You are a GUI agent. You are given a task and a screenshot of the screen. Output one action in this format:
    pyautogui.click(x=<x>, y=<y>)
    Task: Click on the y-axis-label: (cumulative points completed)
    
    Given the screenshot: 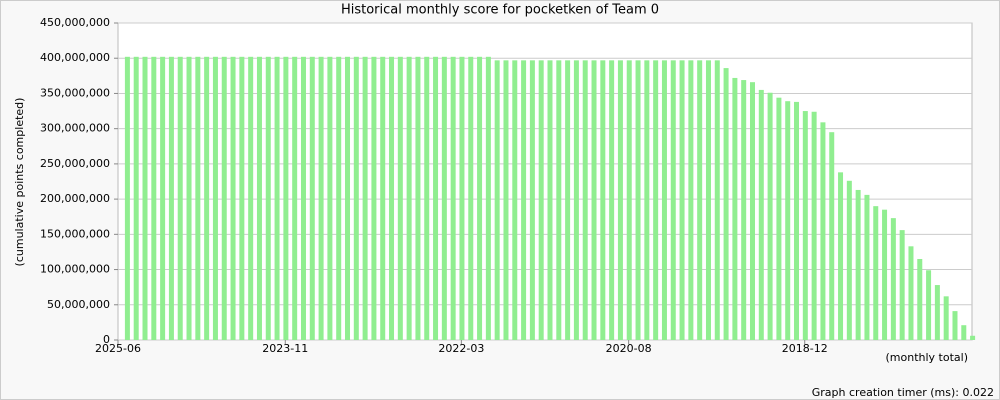 What is the action you would take?
    pyautogui.click(x=19, y=182)
    